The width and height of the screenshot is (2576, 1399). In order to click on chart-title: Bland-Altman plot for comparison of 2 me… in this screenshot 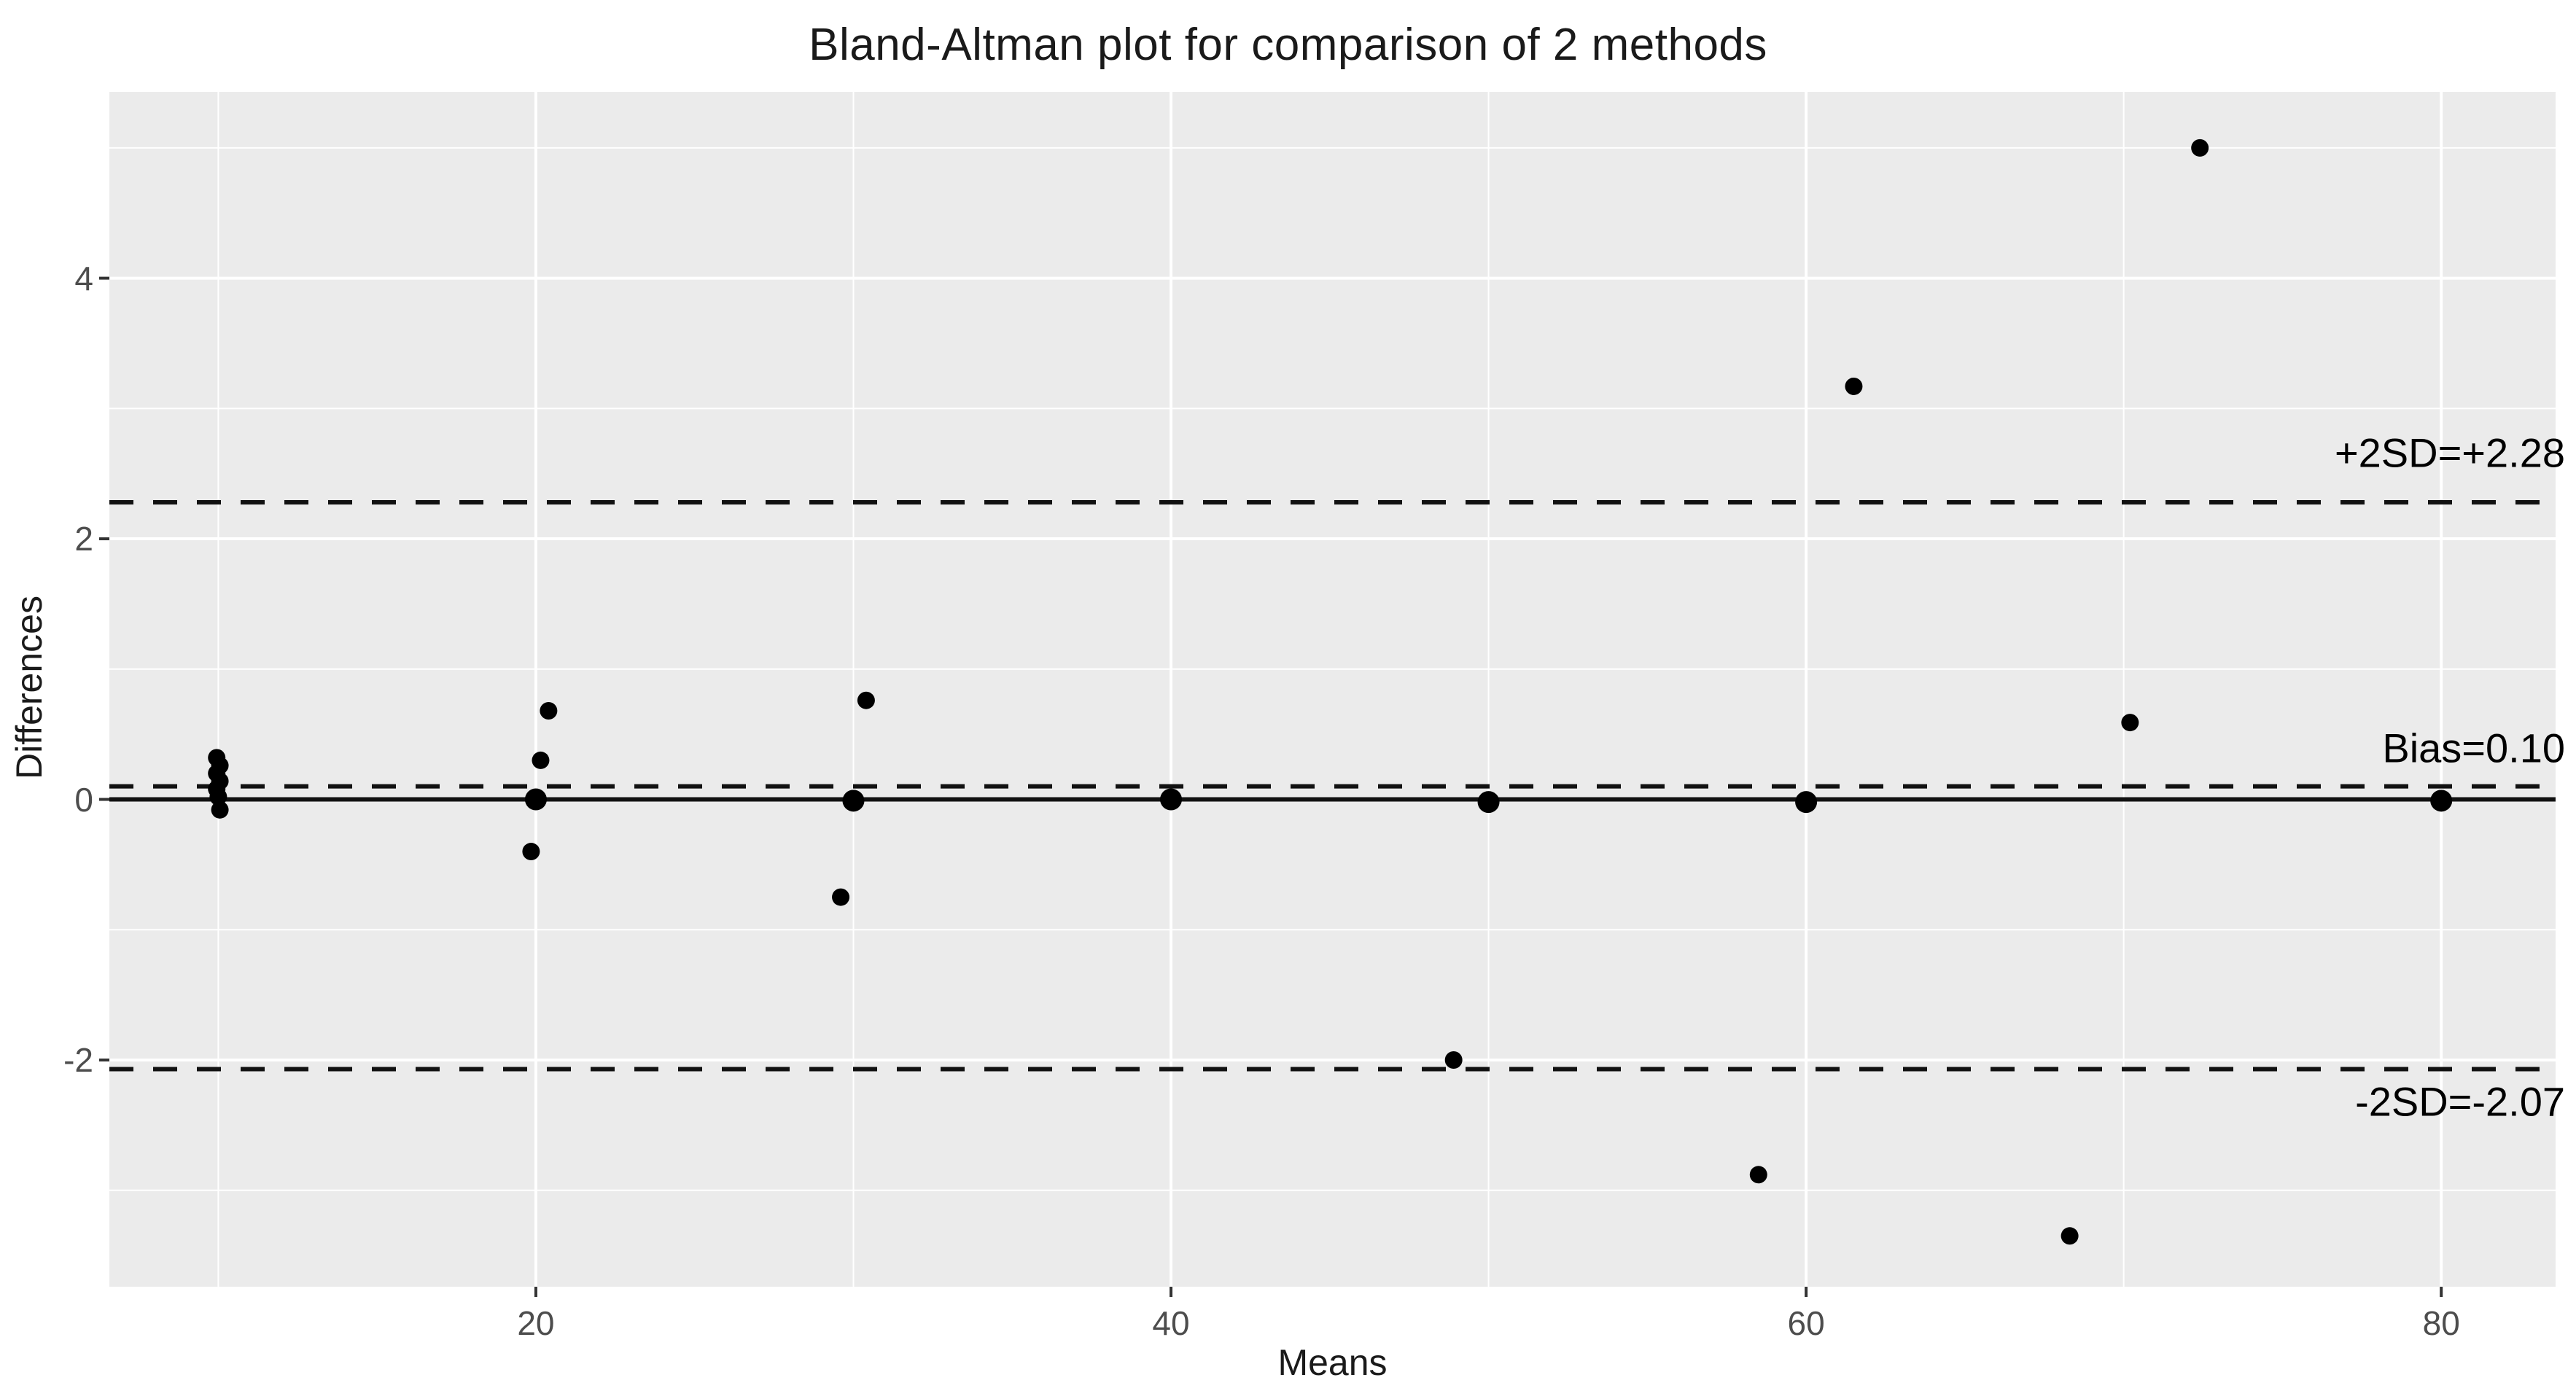, I will do `click(1288, 45)`.